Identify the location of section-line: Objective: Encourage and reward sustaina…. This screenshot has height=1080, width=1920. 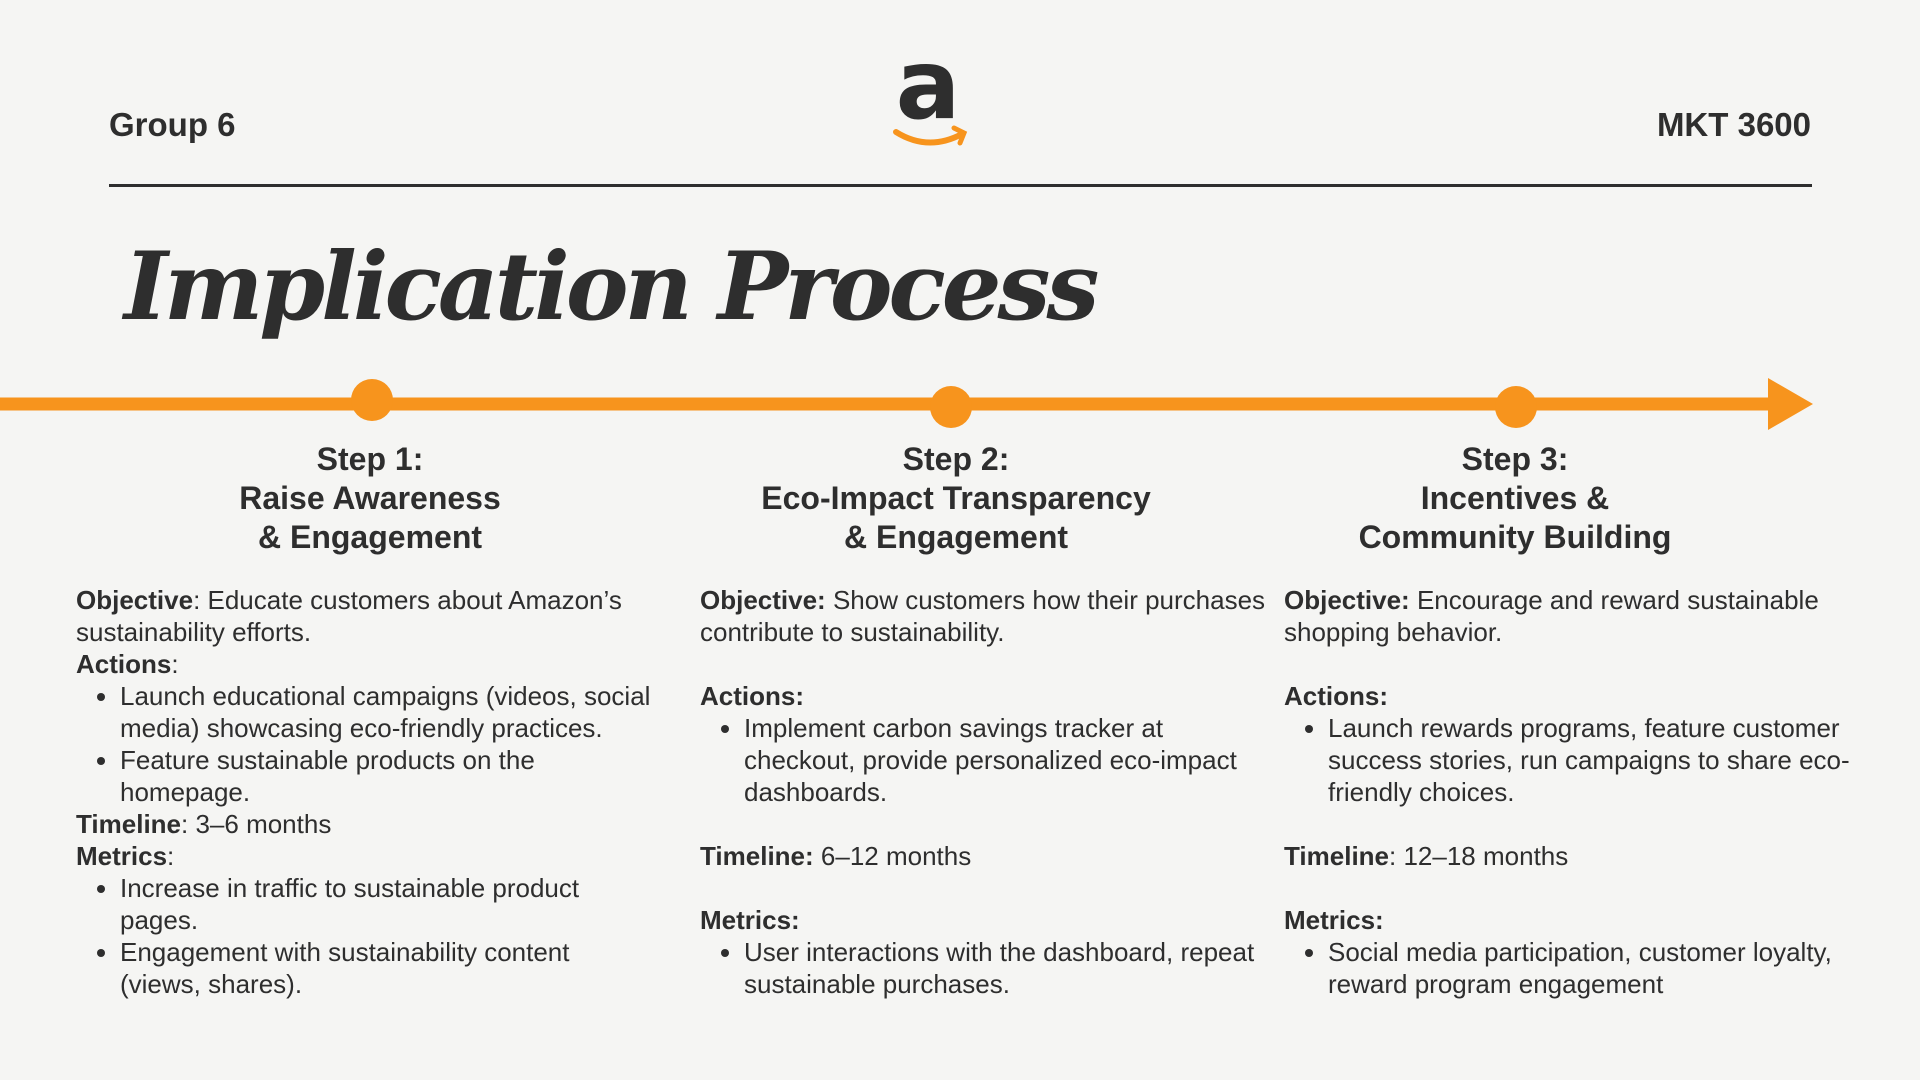
(1574, 616).